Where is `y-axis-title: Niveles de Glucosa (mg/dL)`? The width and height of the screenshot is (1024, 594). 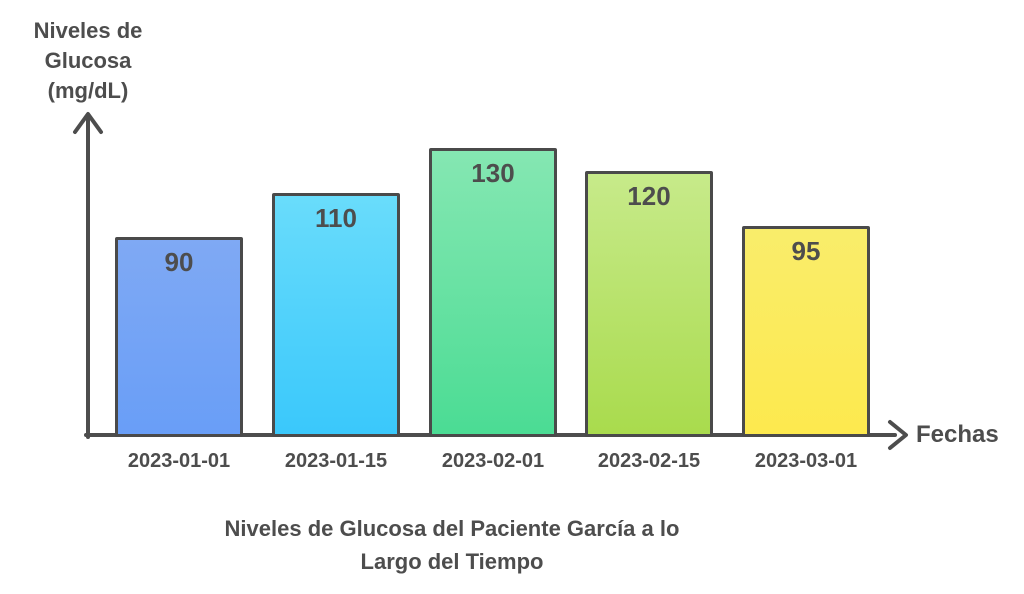 y-axis-title: Niveles de Glucosa (mg/dL) is located at coordinates (88, 61).